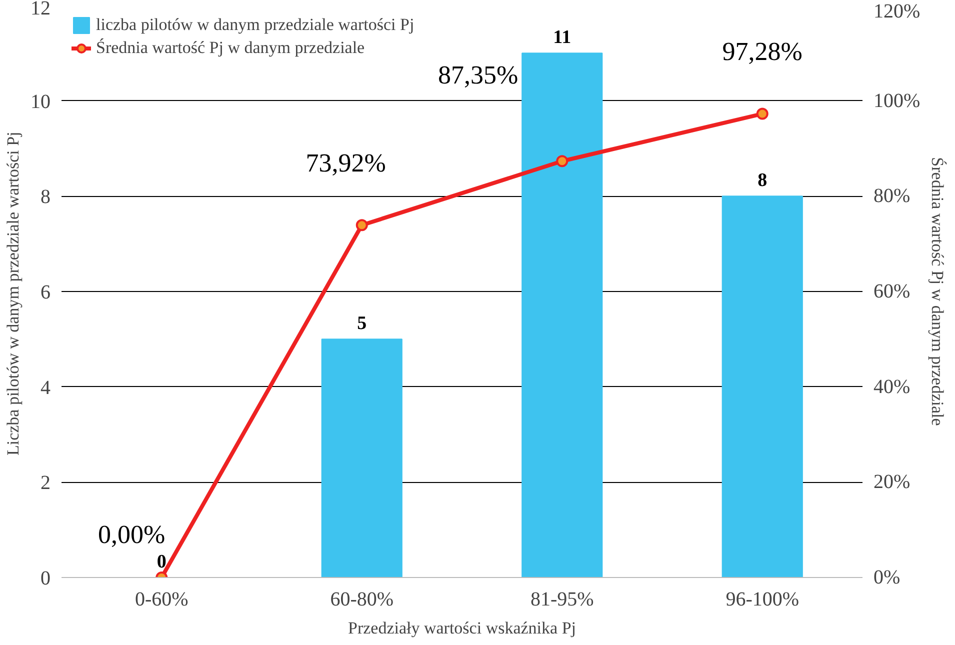 The image size is (955, 645). I want to click on y-tick-label: 6, so click(45, 293).